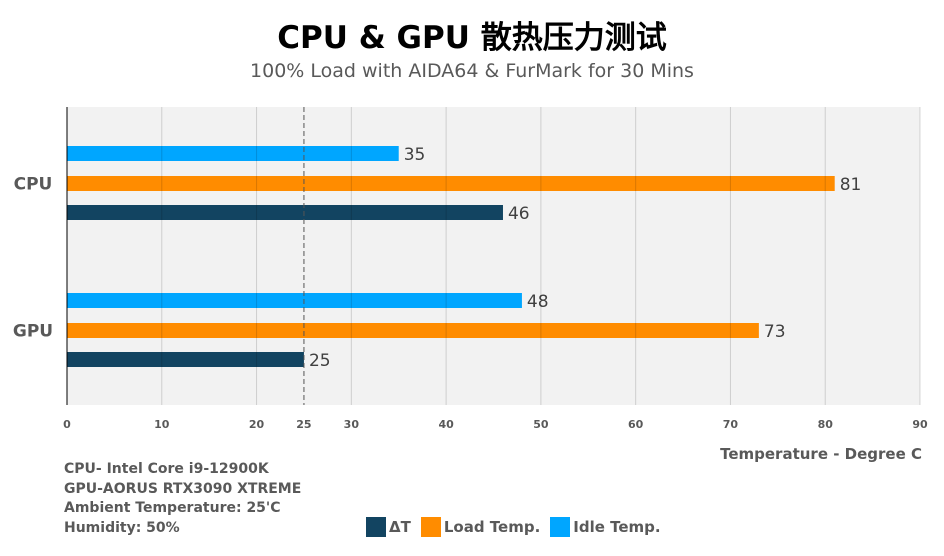  What do you see at coordinates (67, 424) in the screenshot?
I see `x-tick-label: 0` at bounding box center [67, 424].